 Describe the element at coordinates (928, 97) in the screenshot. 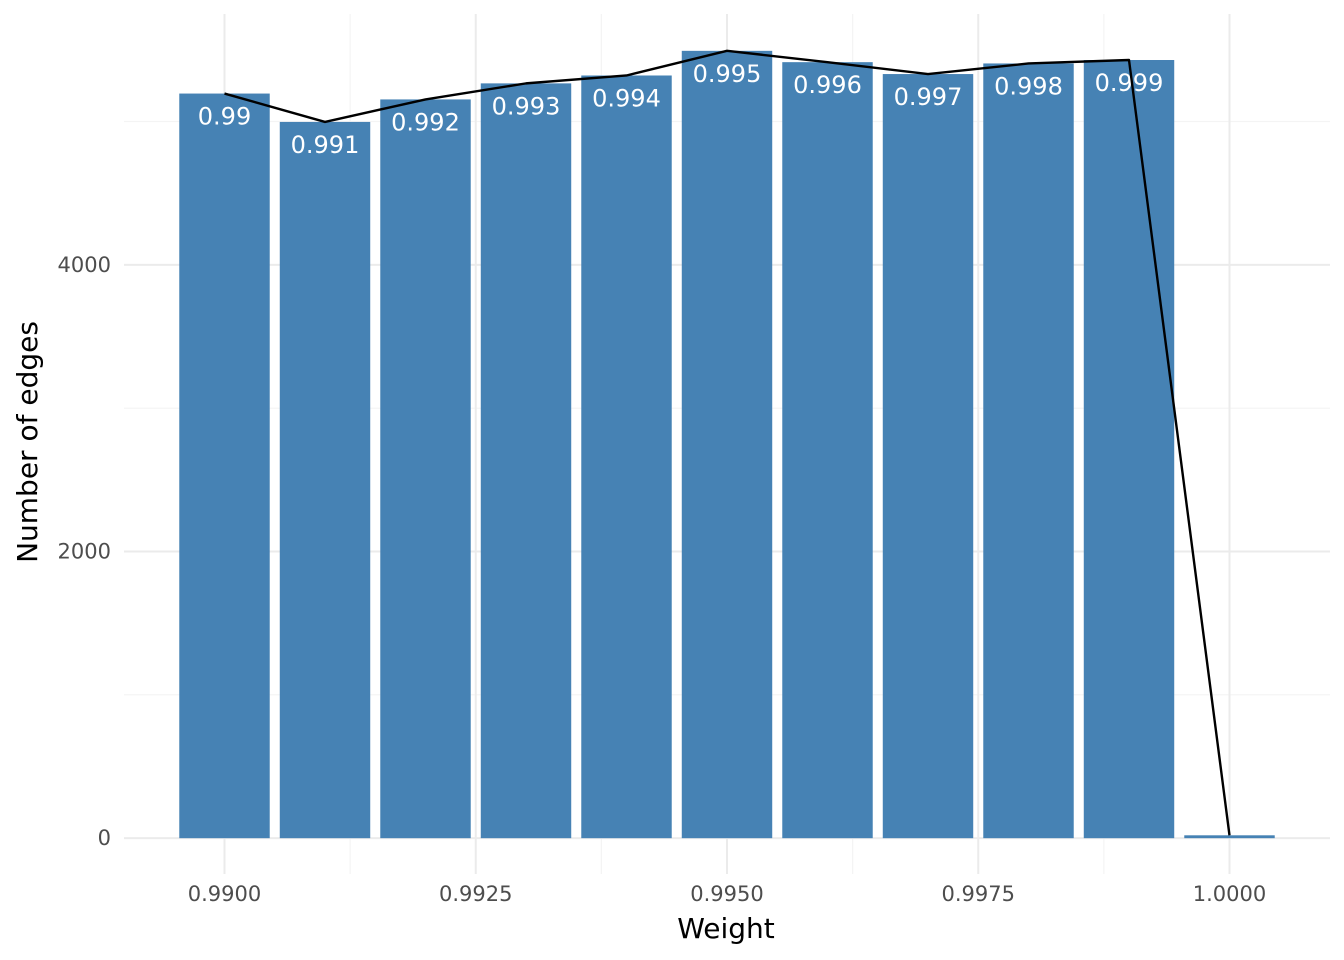

I see `bar-value-label: 0.997` at that location.